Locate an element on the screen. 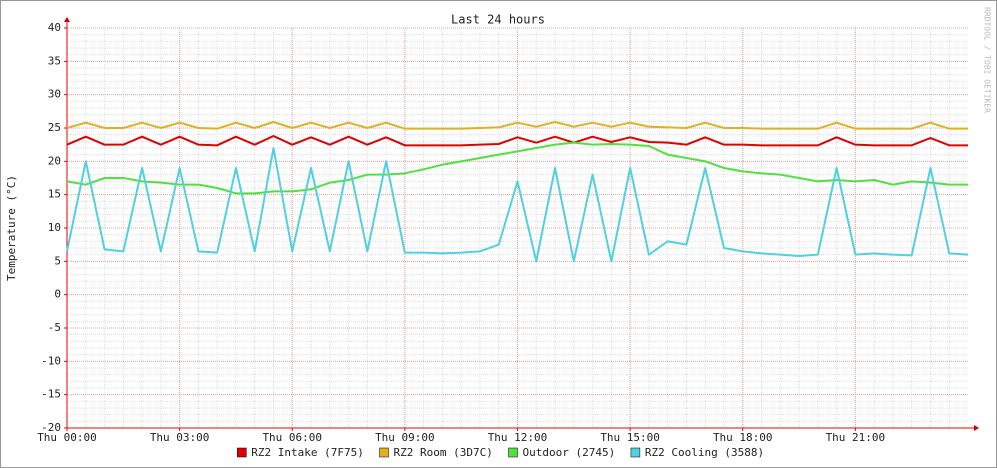  x-tick-label: Thu 12:00 is located at coordinates (518, 437).